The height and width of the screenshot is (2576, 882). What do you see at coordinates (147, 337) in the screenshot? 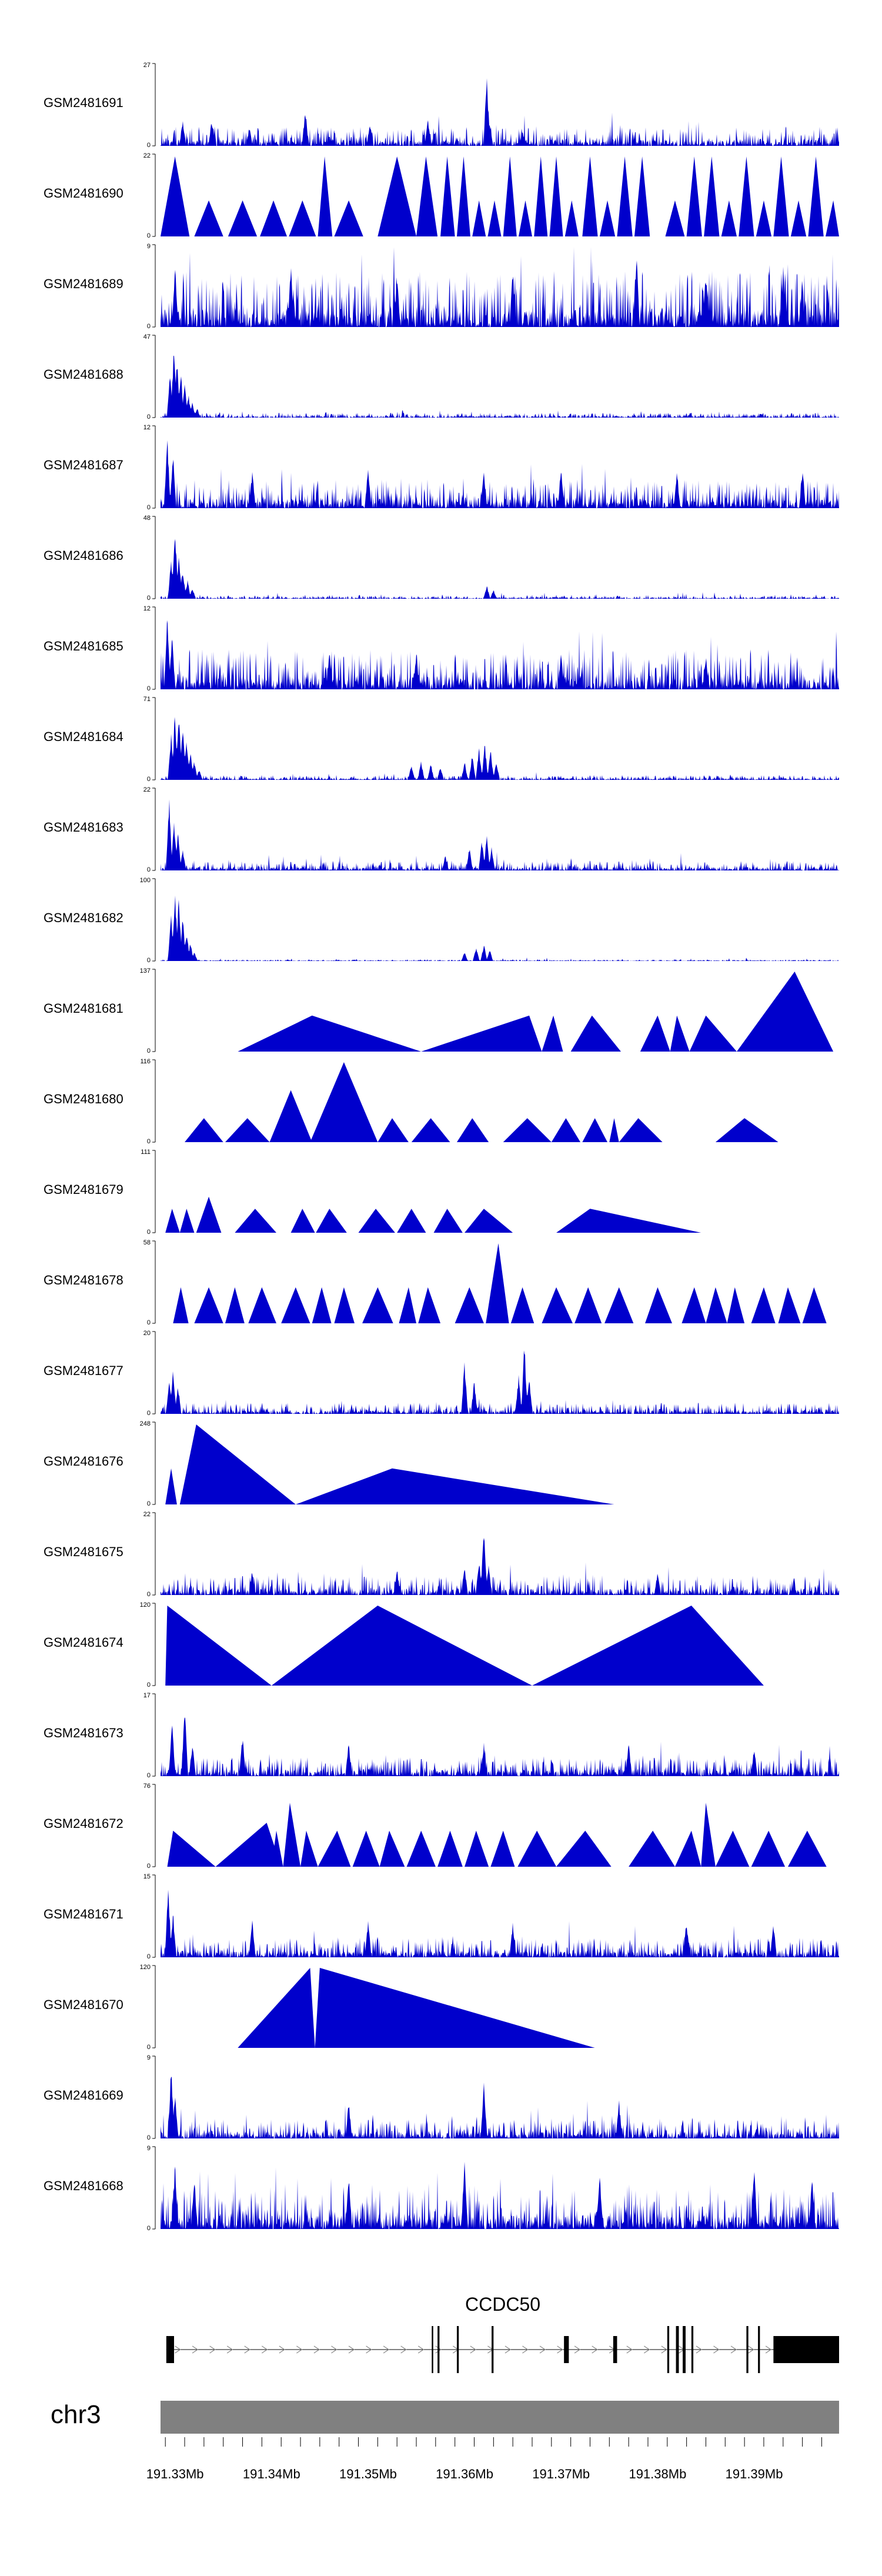
I see `track-ymax-label: 47` at bounding box center [147, 337].